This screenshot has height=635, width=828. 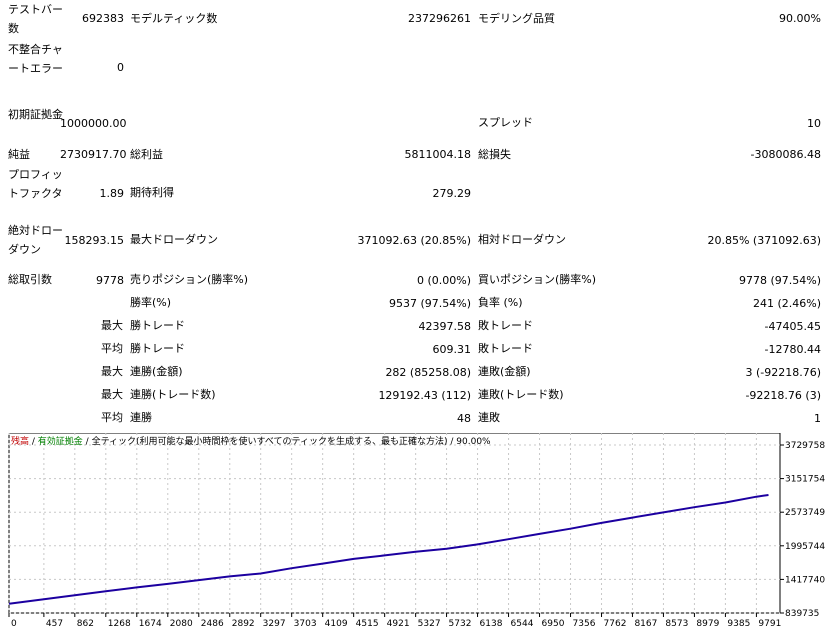 I want to click on abs-dd-value: 158293.15, so click(x=94, y=240).